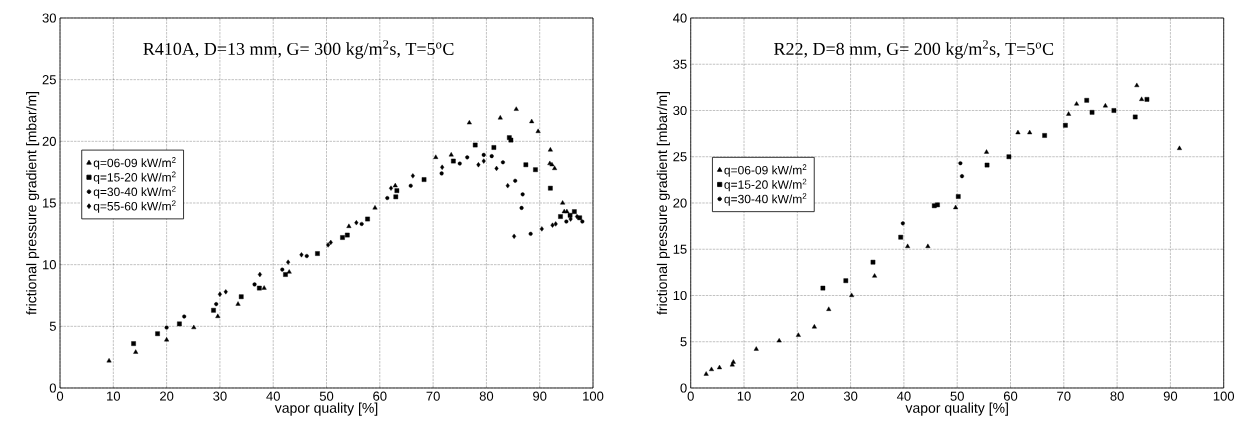 The width and height of the screenshot is (1249, 430). What do you see at coordinates (49, 265) in the screenshot?
I see `y-tick-label: 10` at bounding box center [49, 265].